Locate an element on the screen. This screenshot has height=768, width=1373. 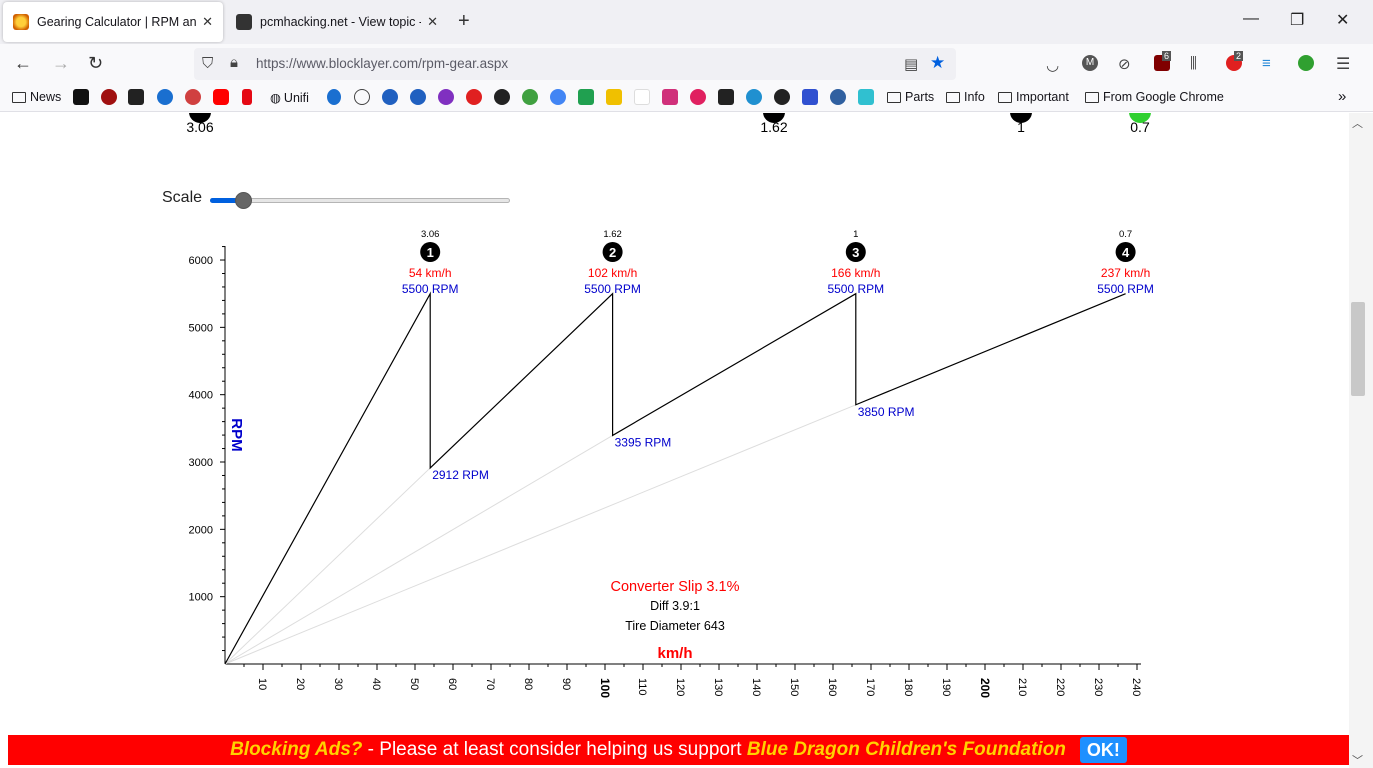
wireless-icon is located at coordinates (334, 97).